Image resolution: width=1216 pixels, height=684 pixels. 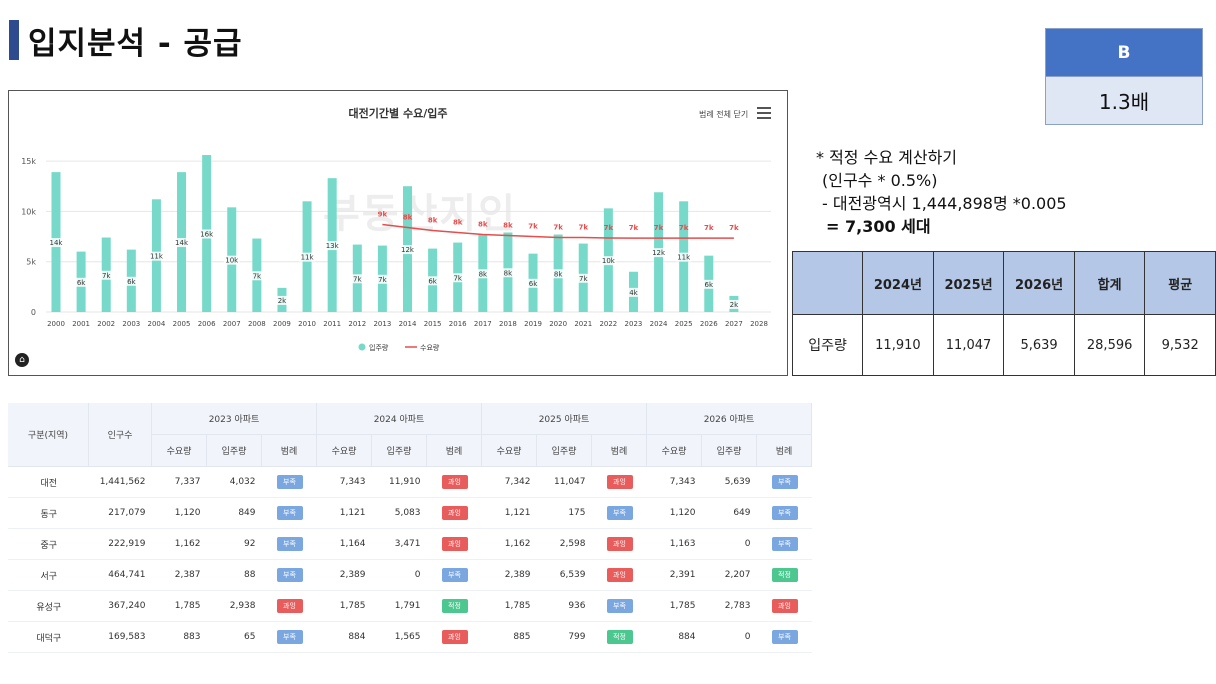 I want to click on demand-value: 2,387, so click(x=179, y=575).